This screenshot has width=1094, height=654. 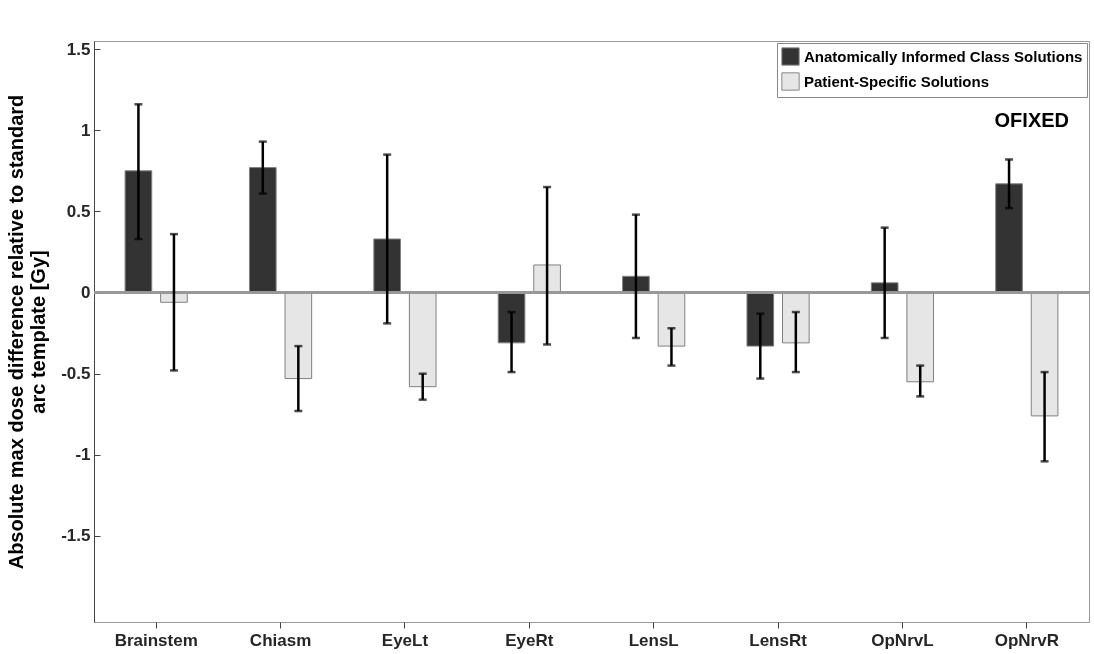 What do you see at coordinates (27, 332) in the screenshot?
I see `y-axis-title: Absolute max dose difference relative to standard arc template [Gy]` at bounding box center [27, 332].